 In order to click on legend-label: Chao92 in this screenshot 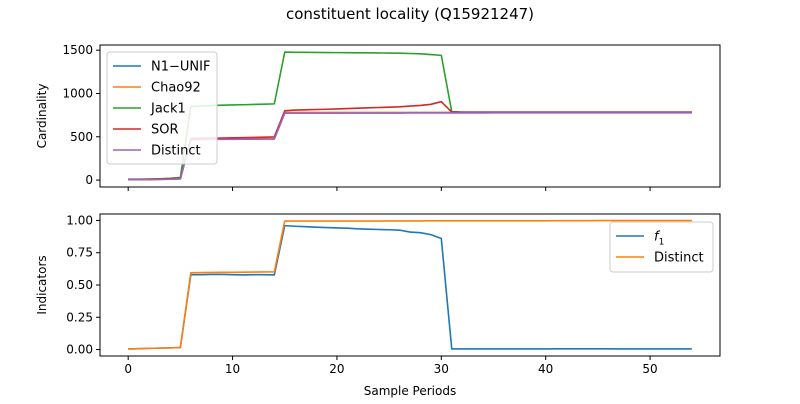, I will do `click(176, 88)`.